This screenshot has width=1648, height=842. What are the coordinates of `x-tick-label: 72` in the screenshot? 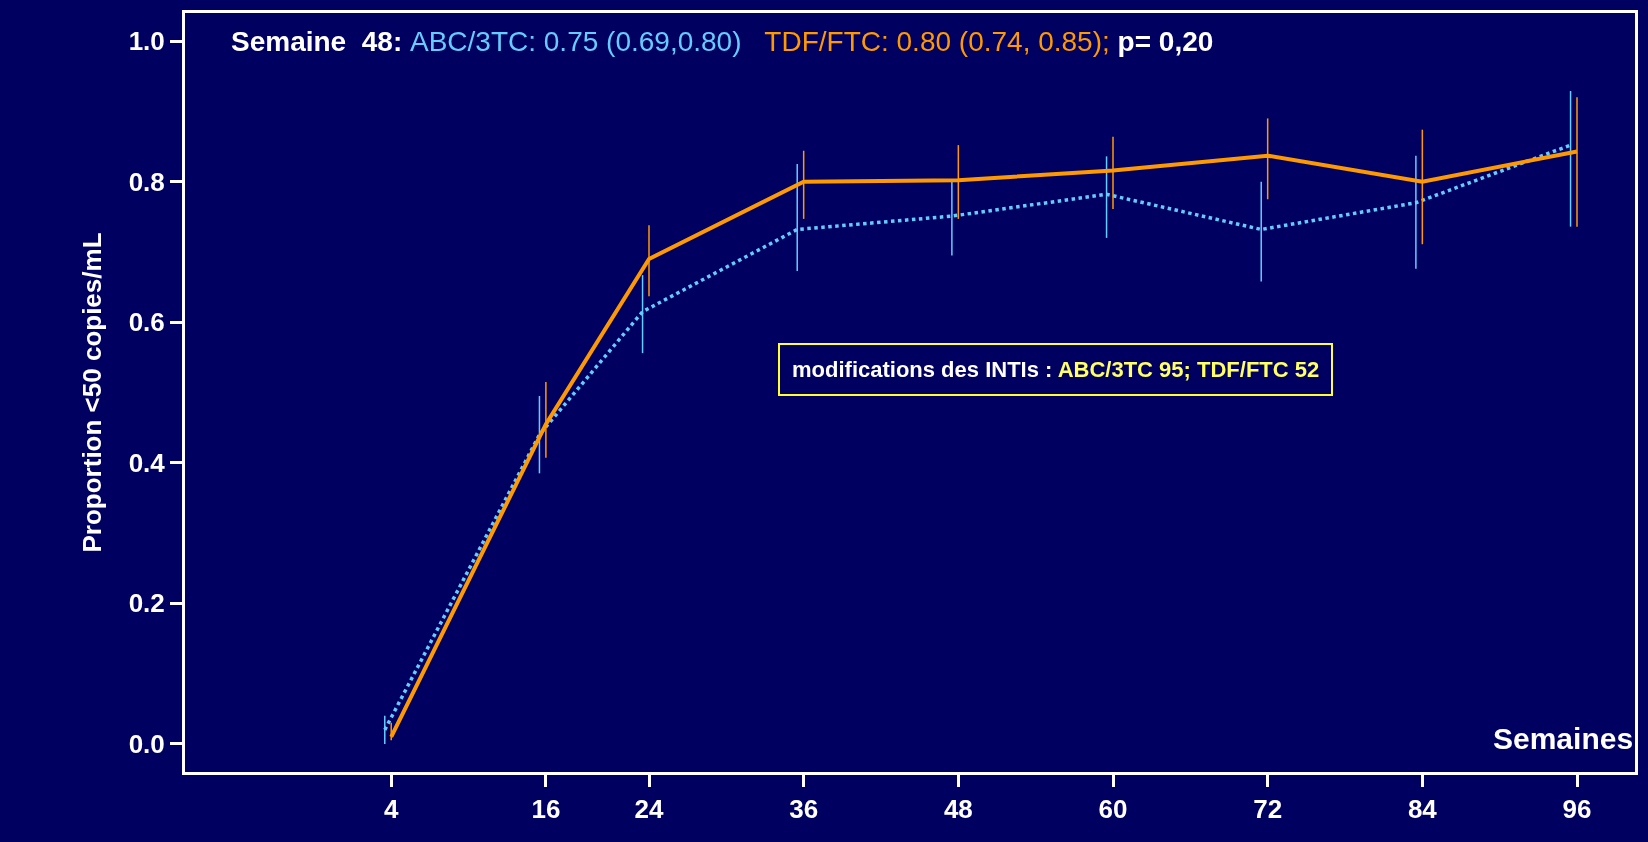 It's located at (1268, 809).